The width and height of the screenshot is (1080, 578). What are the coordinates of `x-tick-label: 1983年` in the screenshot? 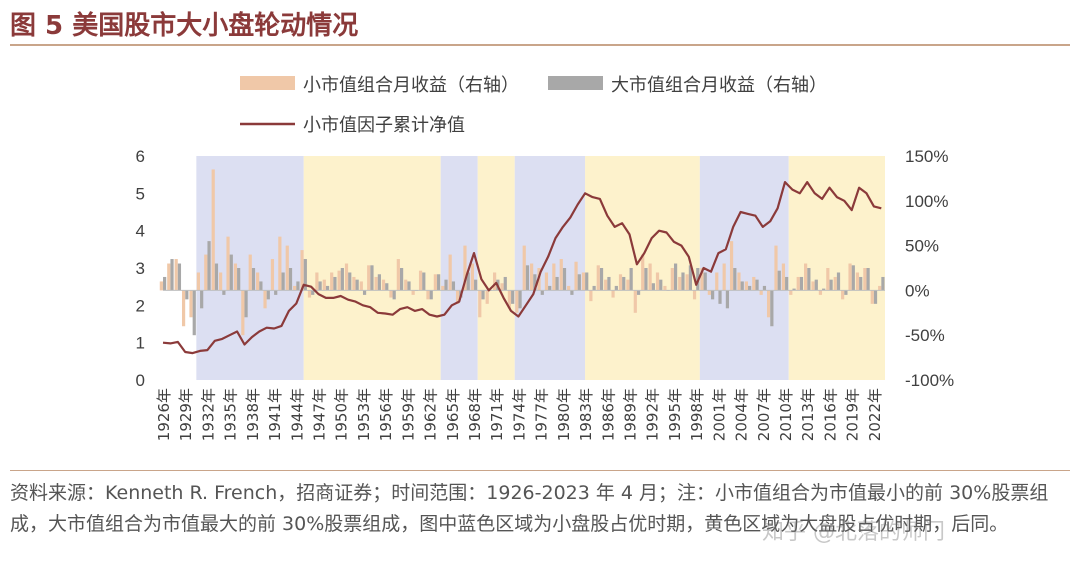 It's located at (586, 414).